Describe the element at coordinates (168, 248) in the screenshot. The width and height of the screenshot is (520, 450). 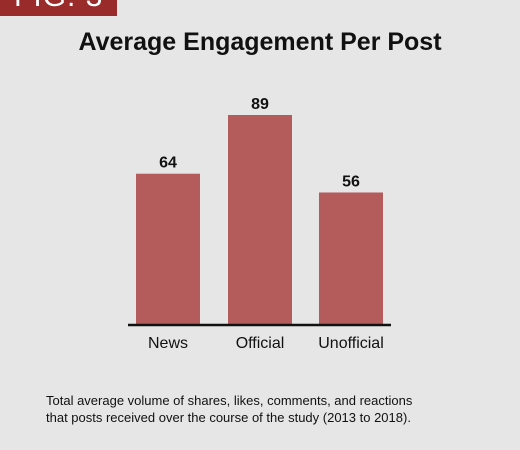
I see `bar-news` at that location.